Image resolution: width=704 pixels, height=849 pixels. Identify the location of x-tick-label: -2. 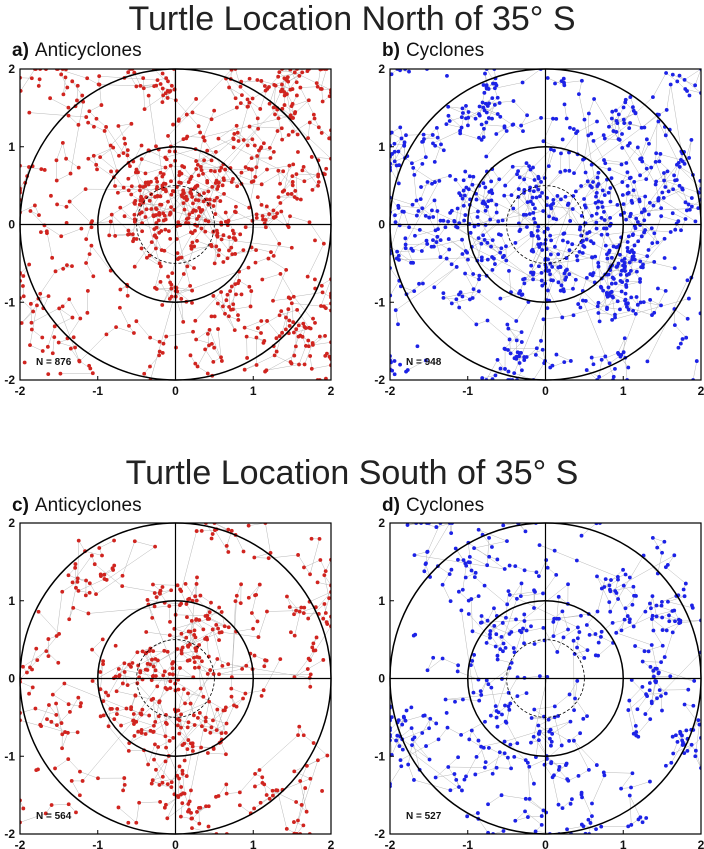
(20, 843).